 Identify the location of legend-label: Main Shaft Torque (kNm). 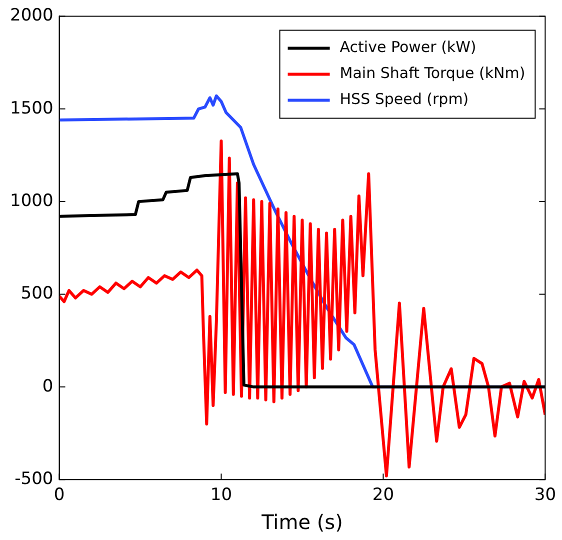
(433, 73).